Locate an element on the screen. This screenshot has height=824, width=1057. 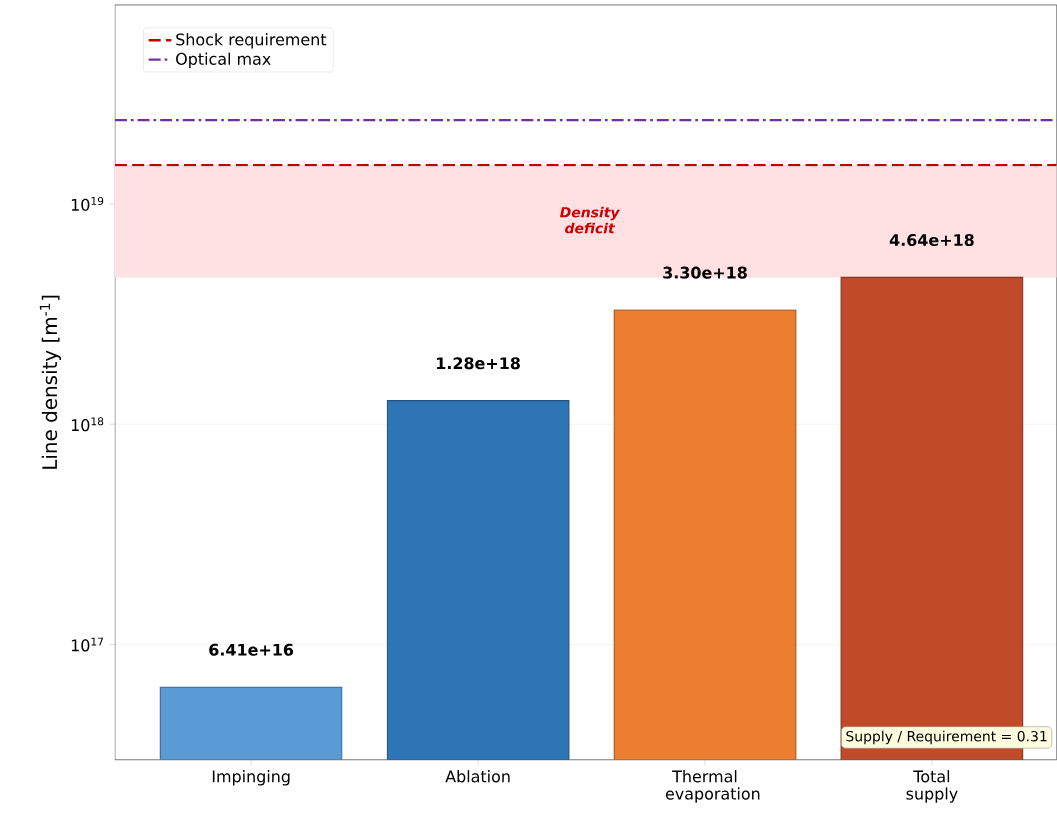
data-label: 4.64e+18 is located at coordinates (931, 240).